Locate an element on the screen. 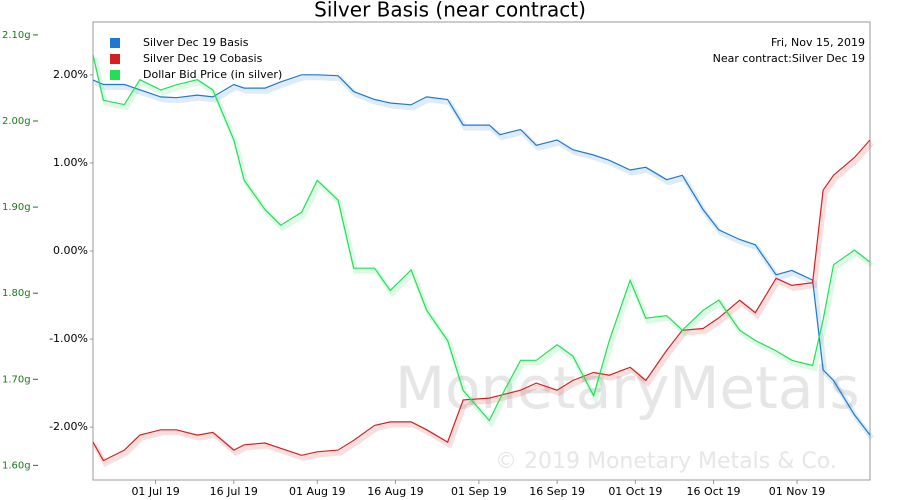  annotation-date: Fri, Nov 15, 2019 is located at coordinates (818, 42).